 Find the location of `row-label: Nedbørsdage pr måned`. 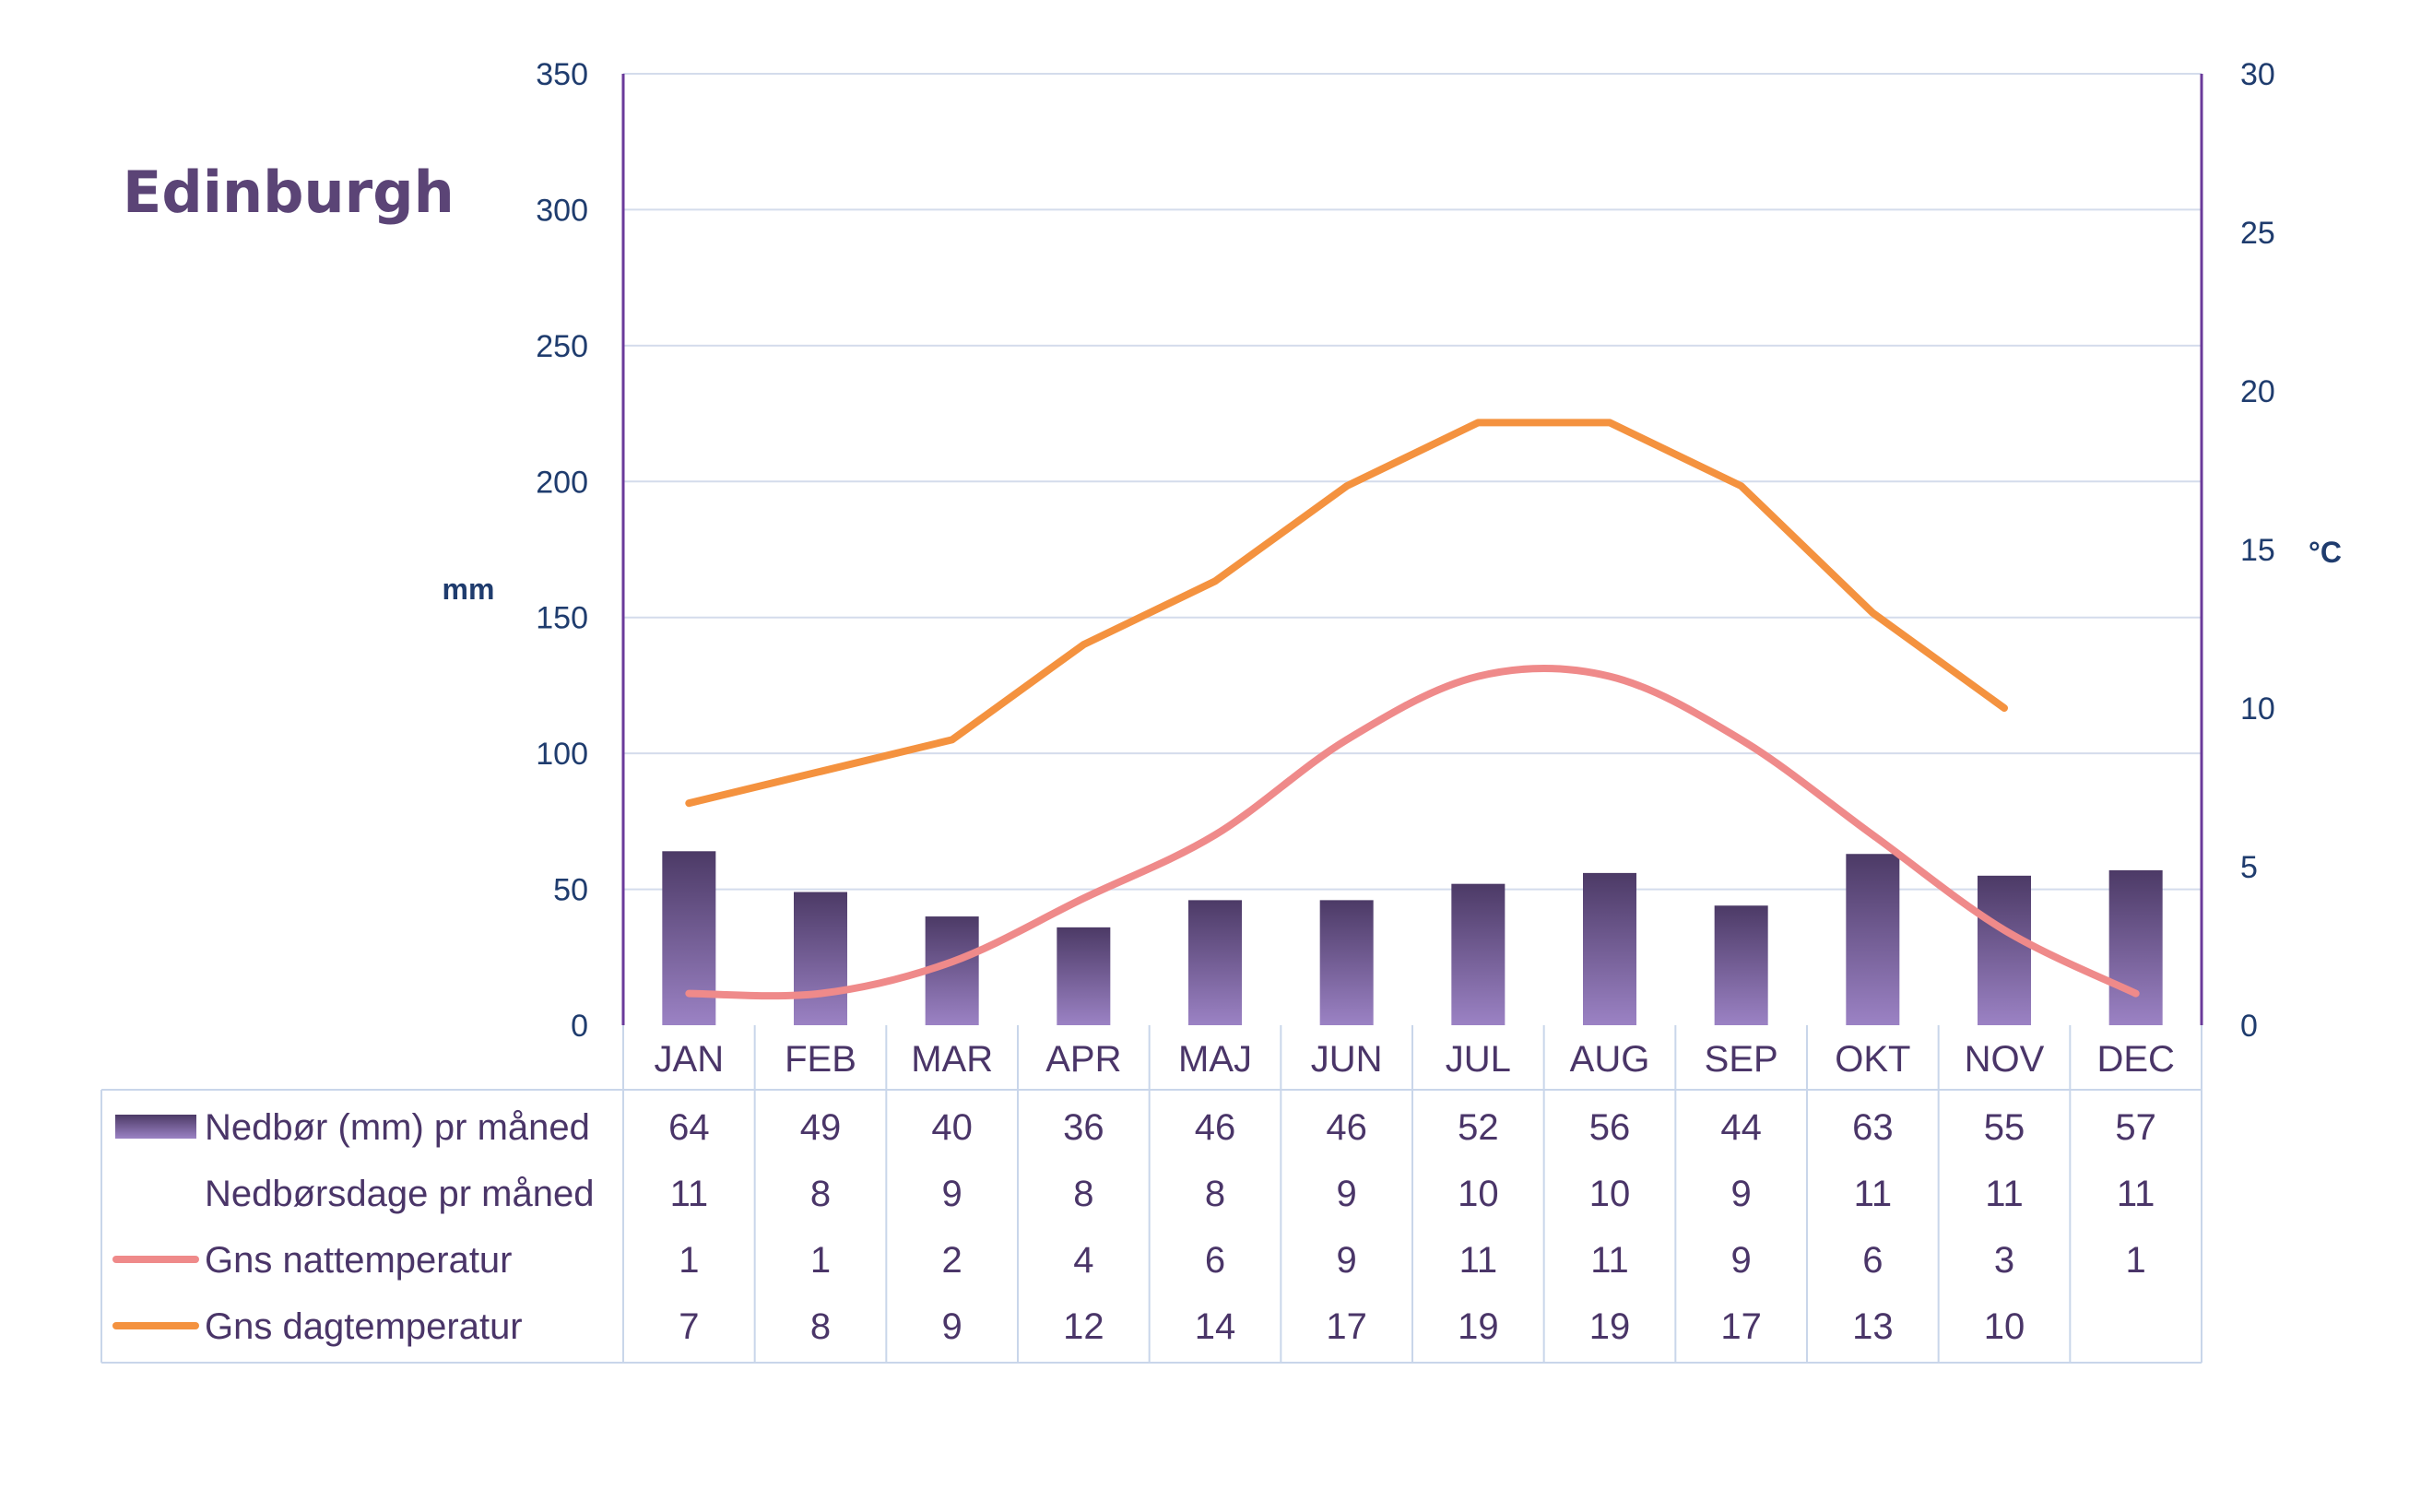

row-label: Nedbørsdage pr måned is located at coordinates (399, 1194).